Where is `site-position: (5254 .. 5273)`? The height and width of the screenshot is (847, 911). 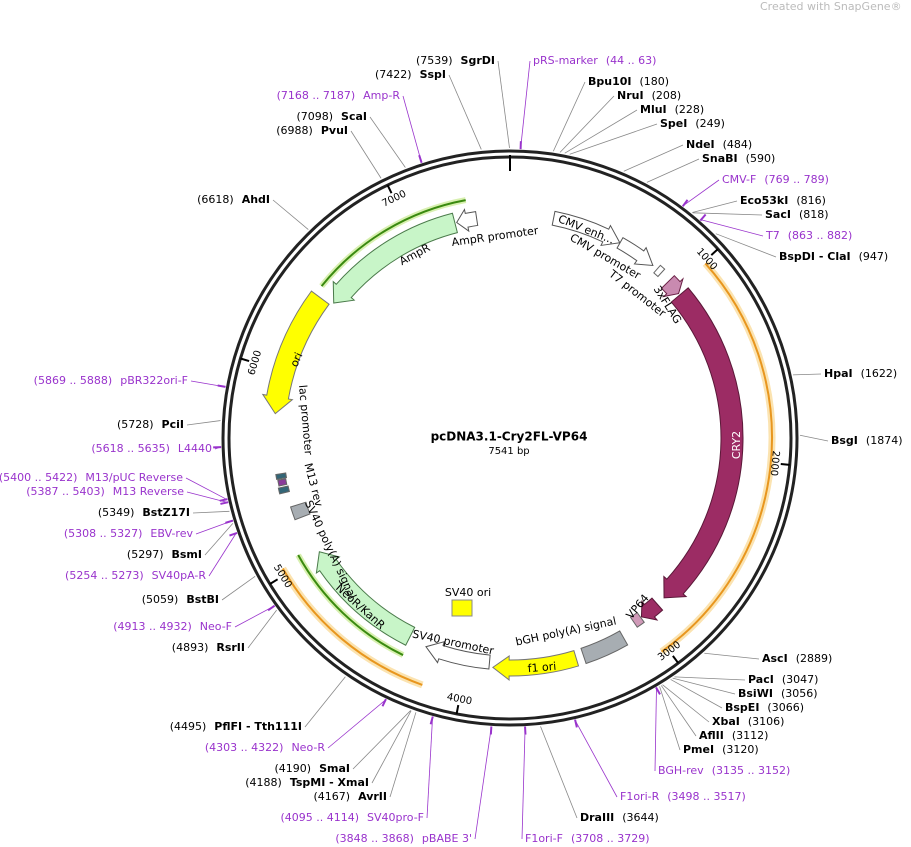 site-position: (5254 .. 5273) is located at coordinates (104, 575).